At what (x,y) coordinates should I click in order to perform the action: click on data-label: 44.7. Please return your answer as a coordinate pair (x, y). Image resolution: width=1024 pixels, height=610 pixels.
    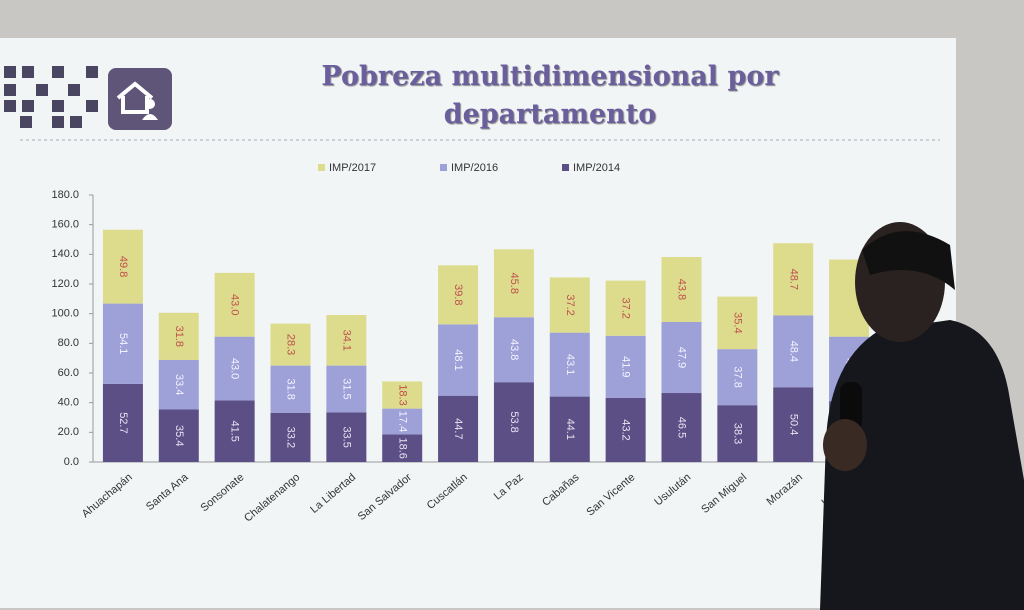
    Looking at the image, I should click on (458, 428).